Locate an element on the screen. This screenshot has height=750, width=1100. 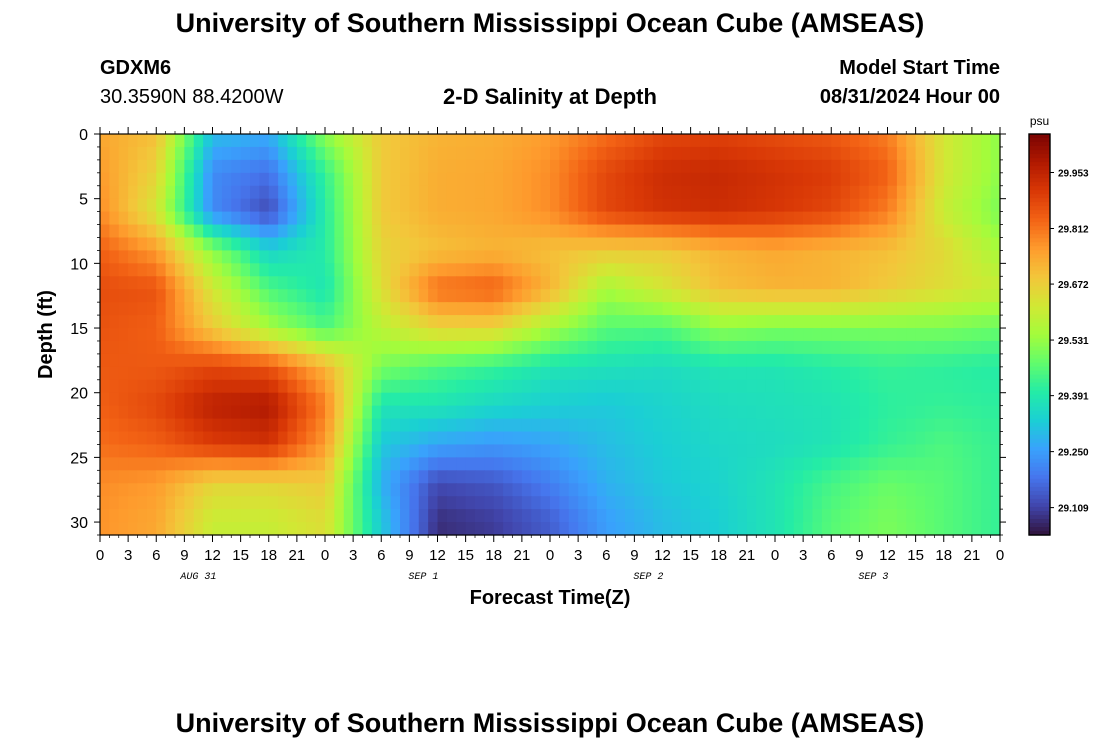
x-tick-label: 0 is located at coordinates (1000, 555).